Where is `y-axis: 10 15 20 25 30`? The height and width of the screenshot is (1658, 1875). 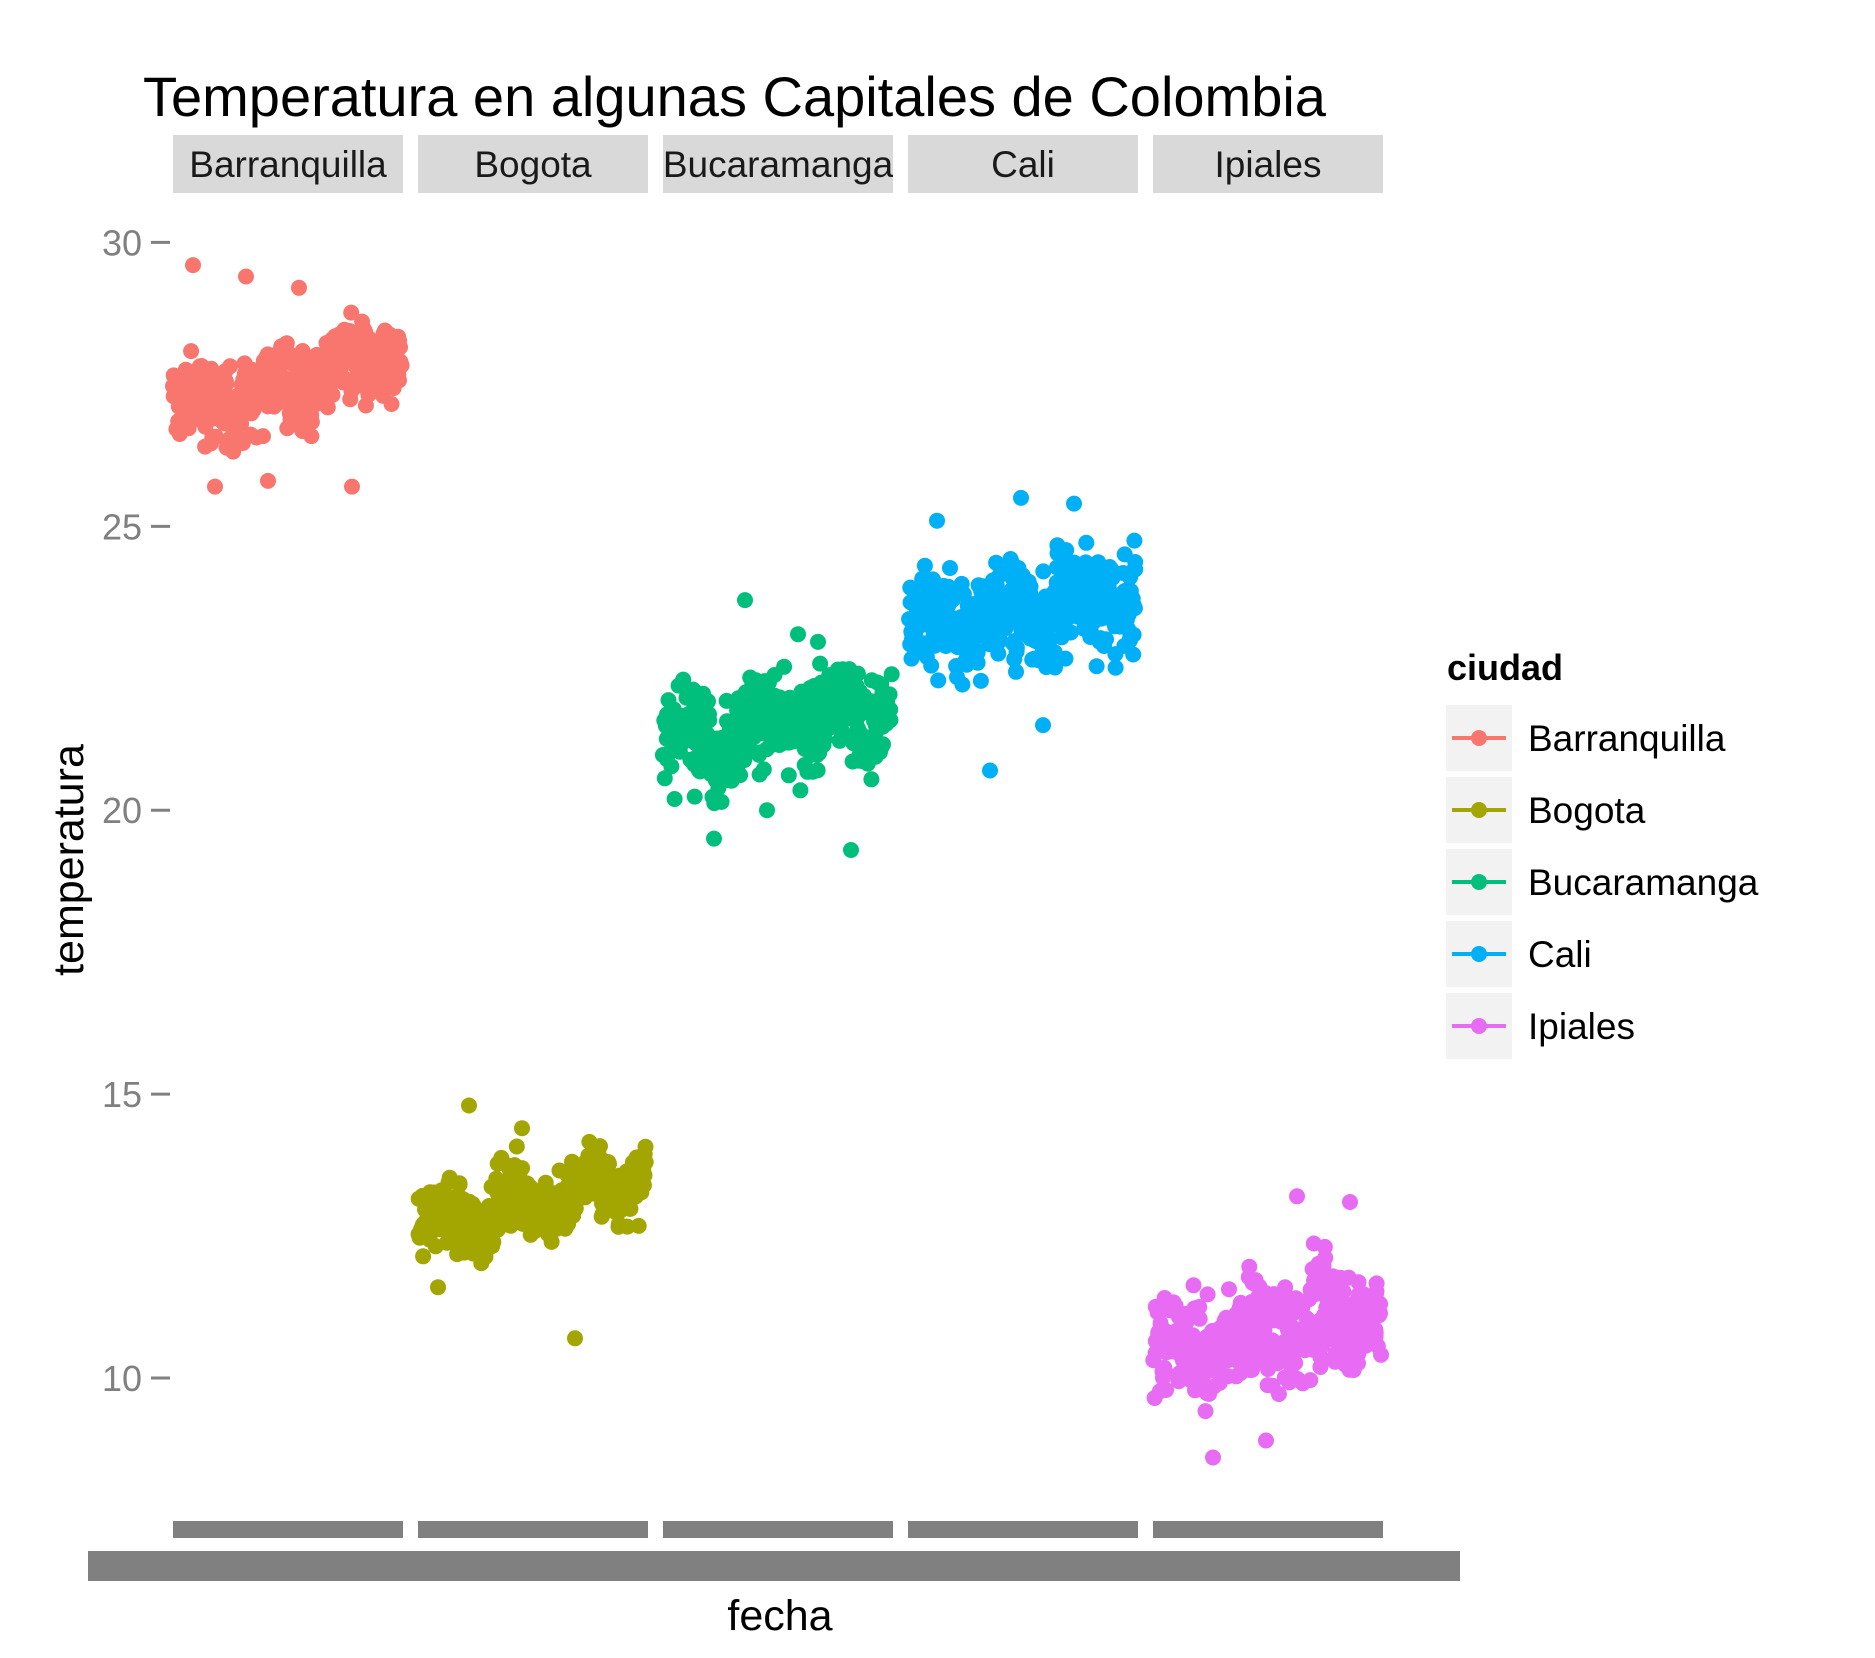 y-axis: 10 15 20 25 30 is located at coordinates (136, 810).